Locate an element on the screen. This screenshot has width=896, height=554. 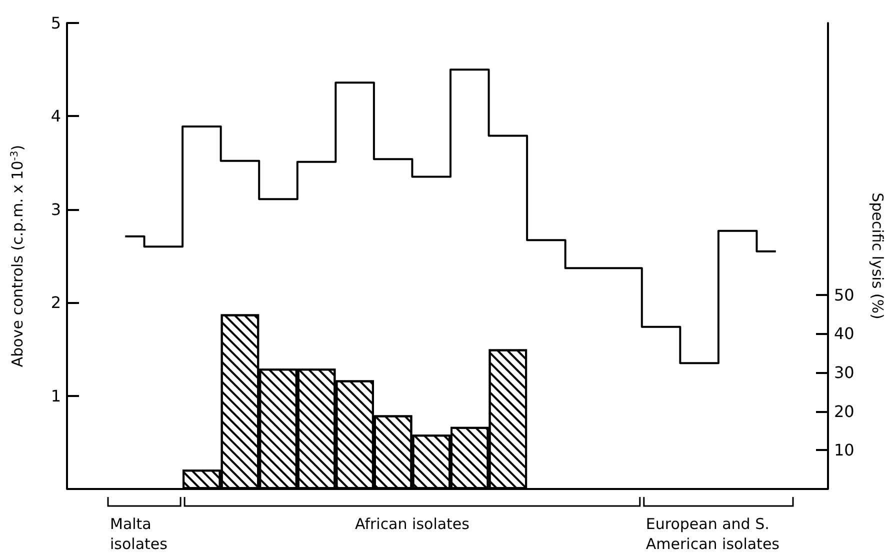
y-tick-label: 1 is located at coordinates (55, 396).